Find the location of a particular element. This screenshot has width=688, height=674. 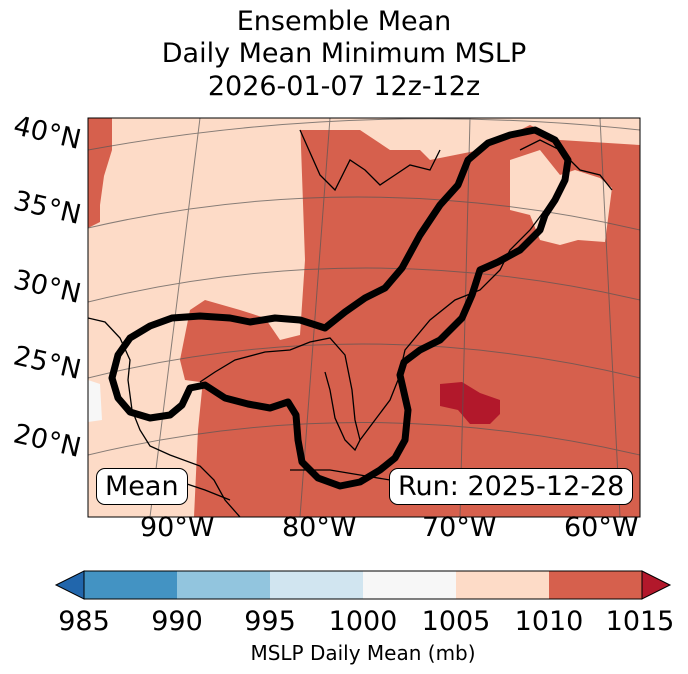

colorbar-frame is located at coordinates (363, 585).